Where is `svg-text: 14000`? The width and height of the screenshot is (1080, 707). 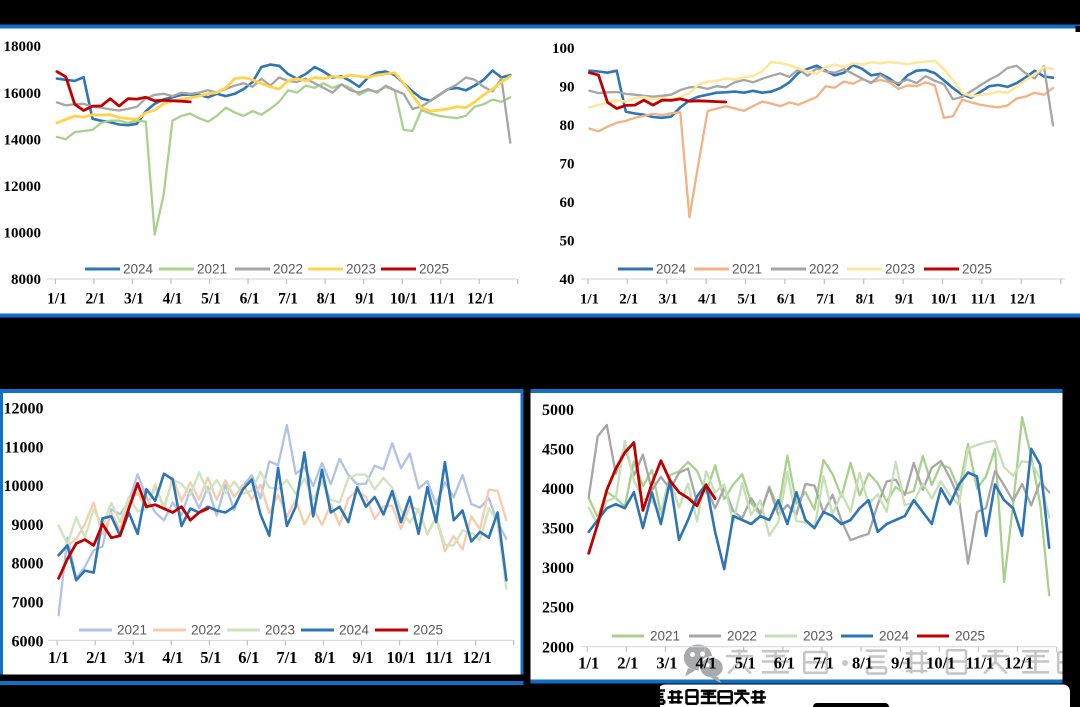 svg-text: 14000 is located at coordinates (23, 140).